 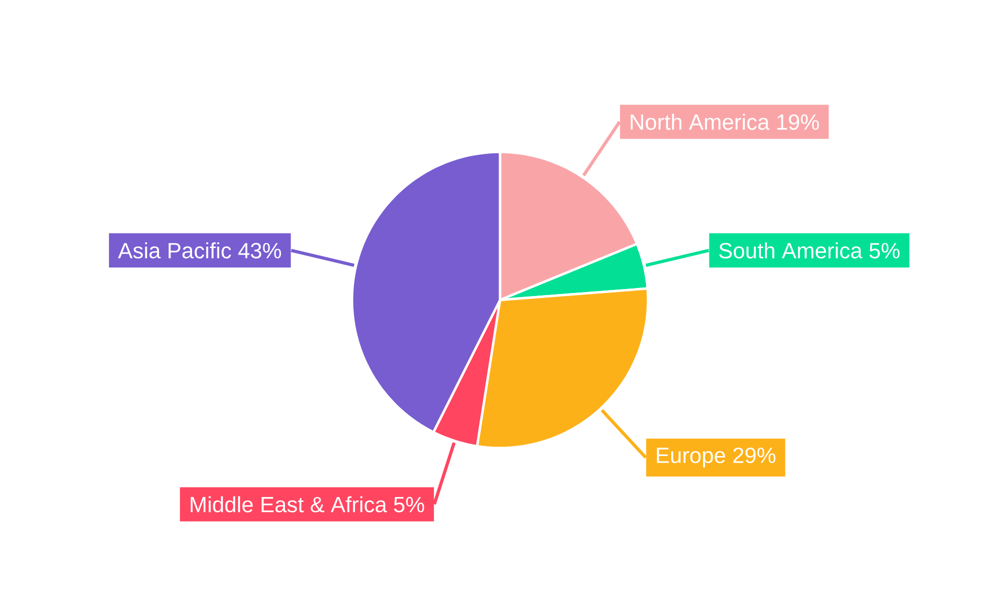 I want to click on slice-label: Middle East & Africa, so click(x=288, y=504).